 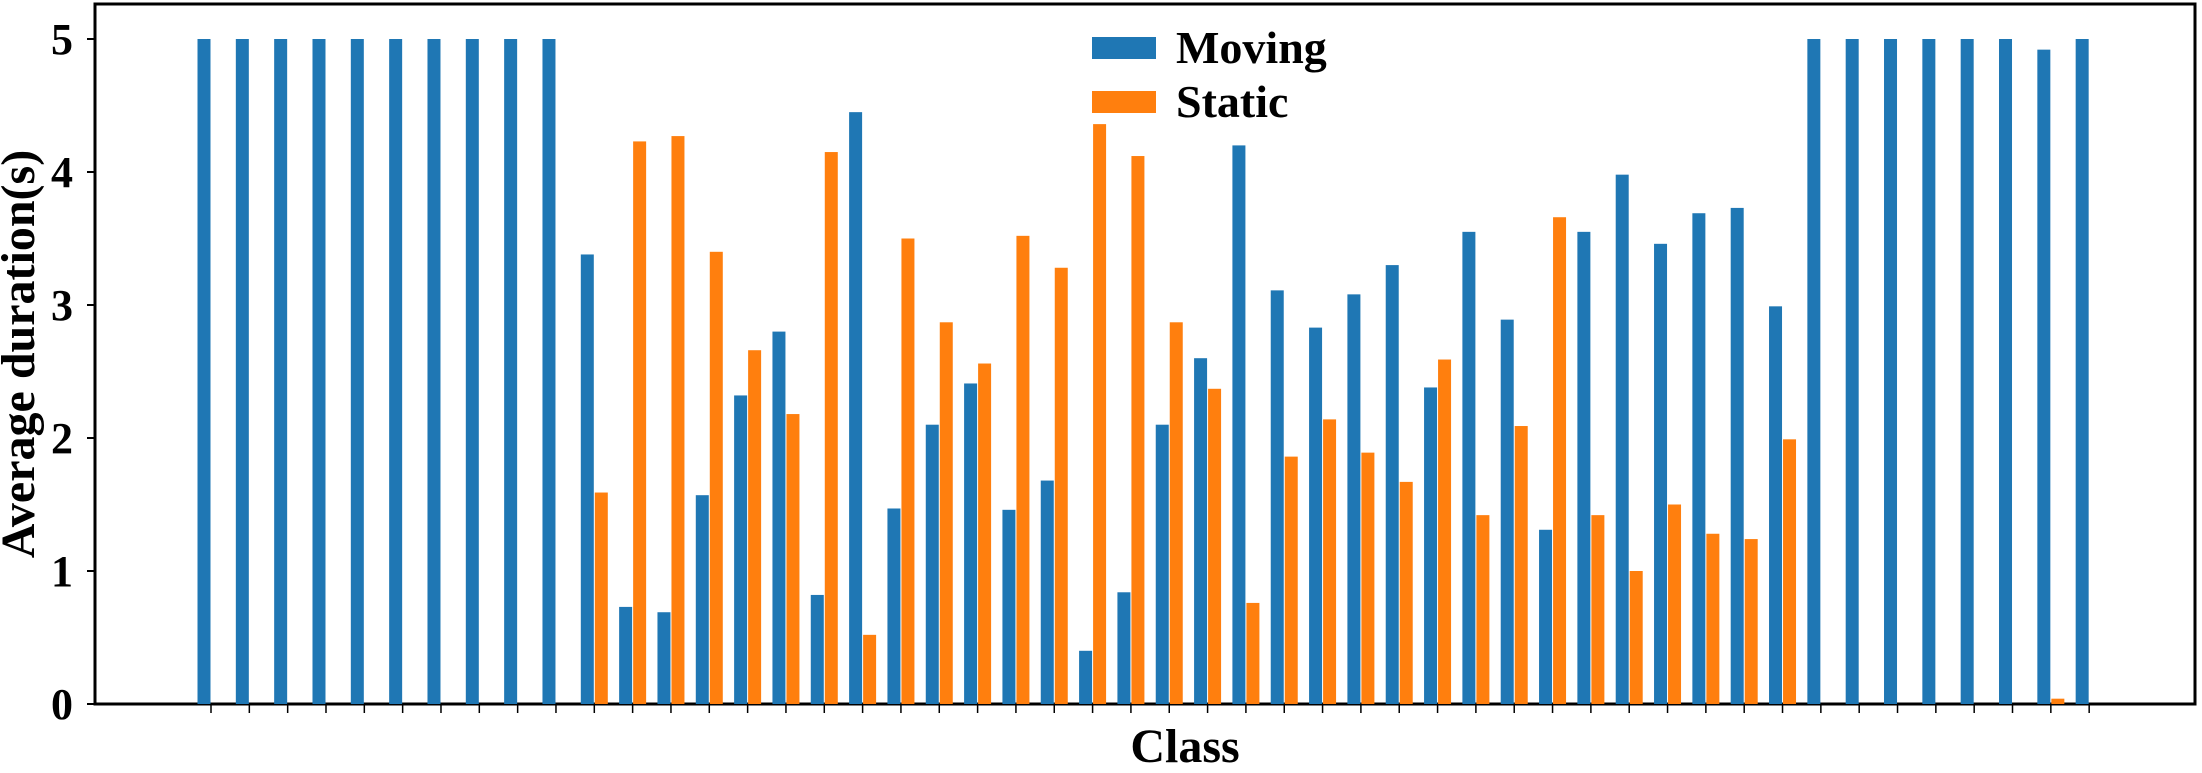 I want to click on legend-swatch-moving, so click(x=1124, y=48).